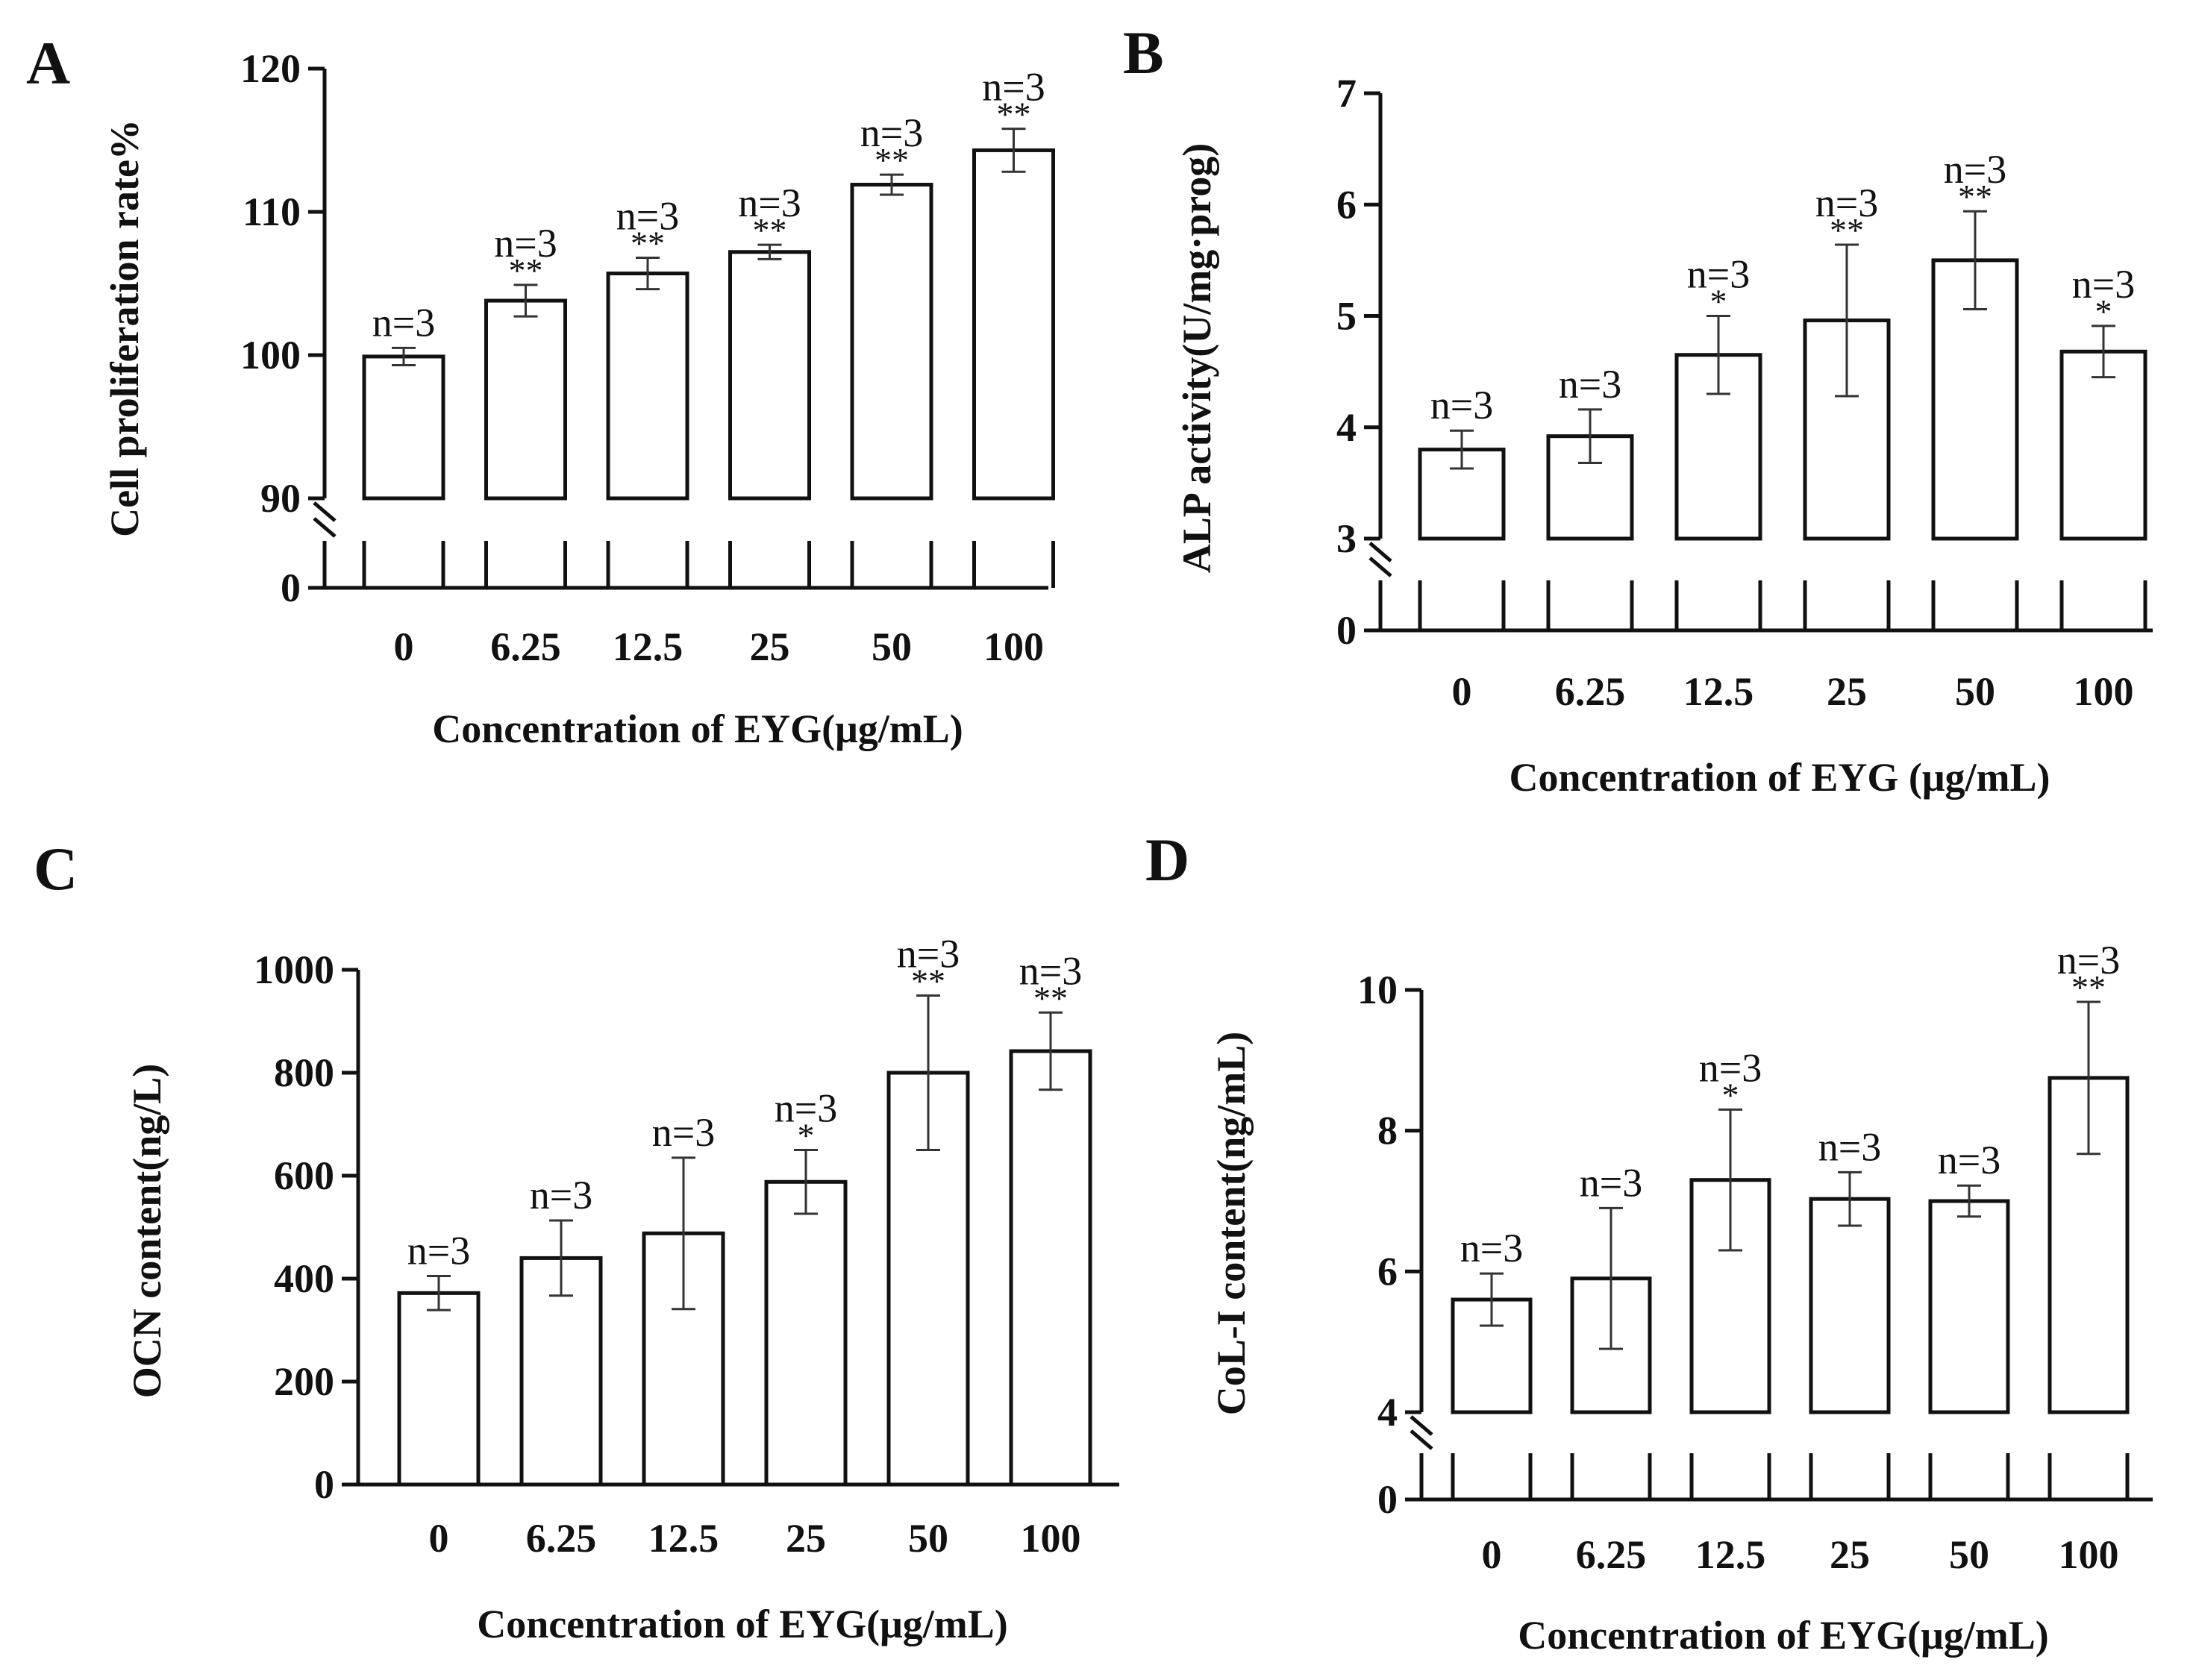  Describe the element at coordinates (1196, 358) in the screenshot. I see `y-axis-title: ALP activity(U/mg·prog)` at that location.